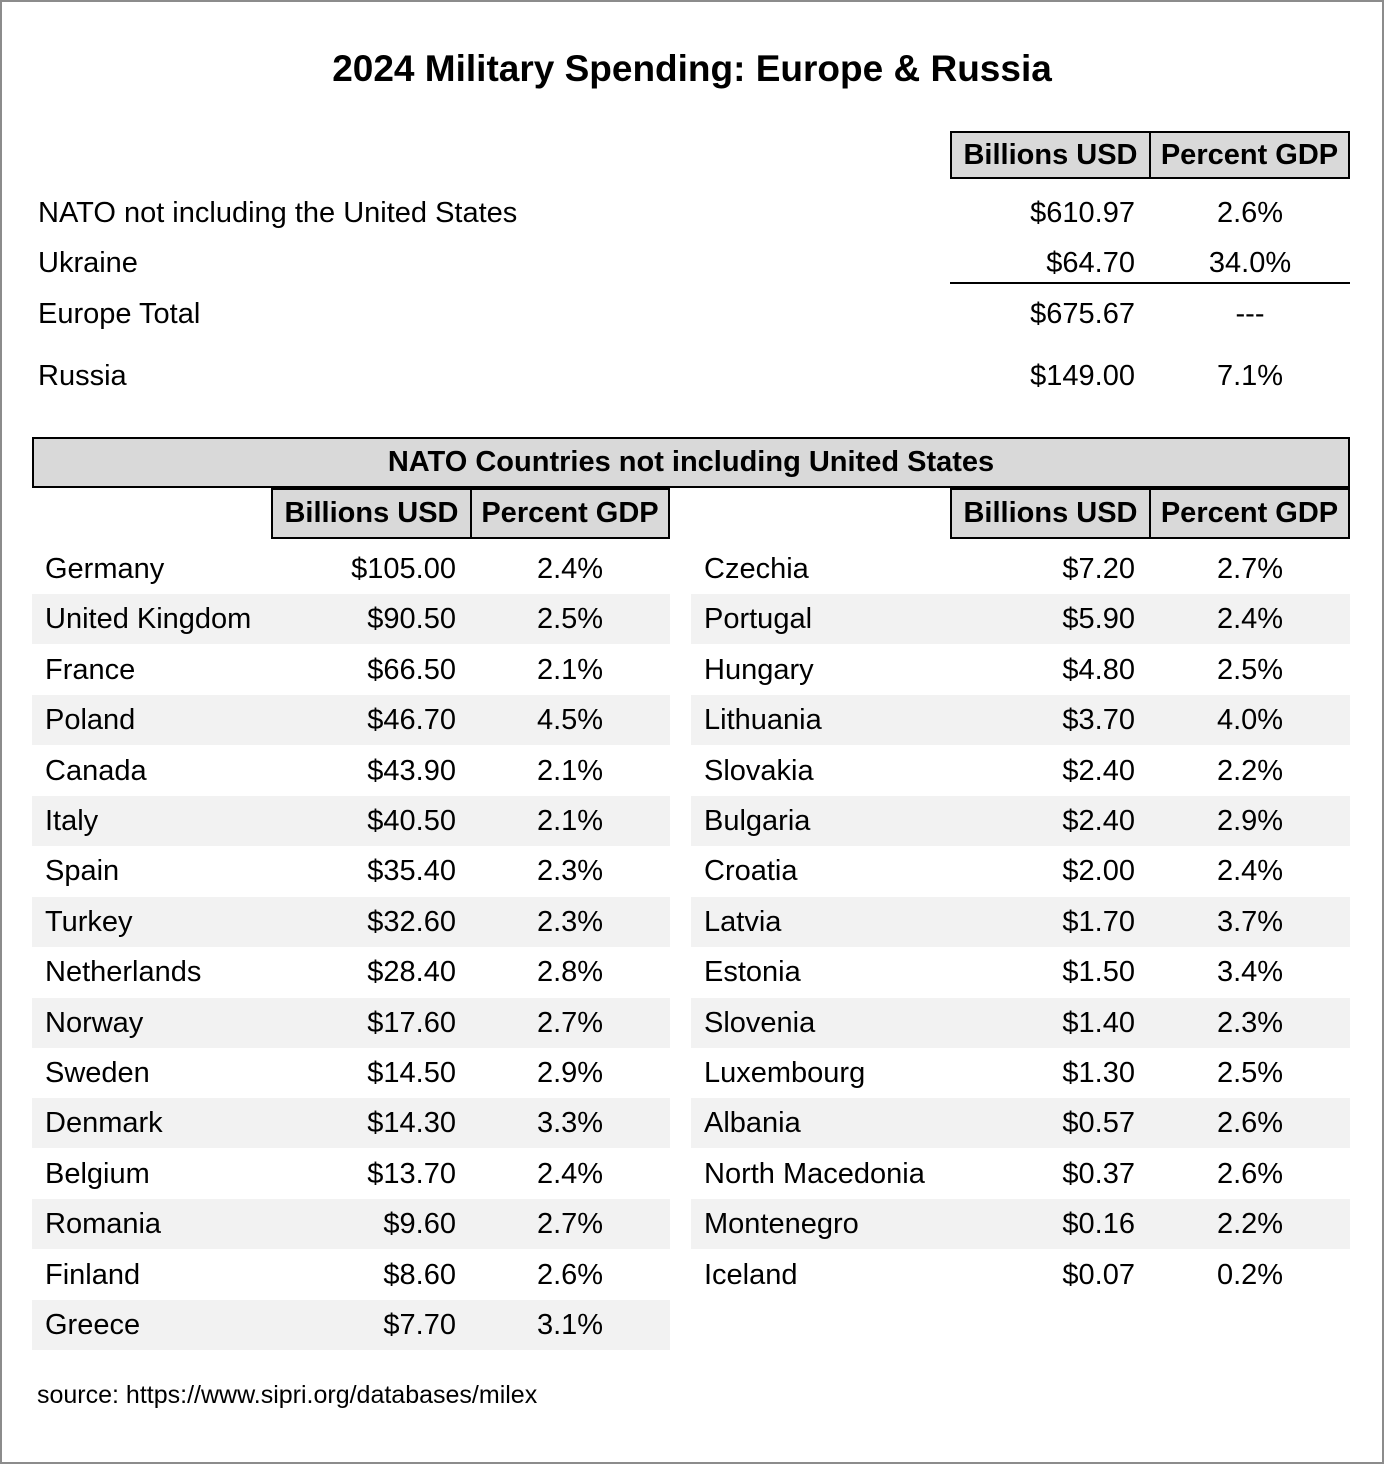 Image resolution: width=1384 pixels, height=1464 pixels. I want to click on country-name: Spain, so click(82, 871).